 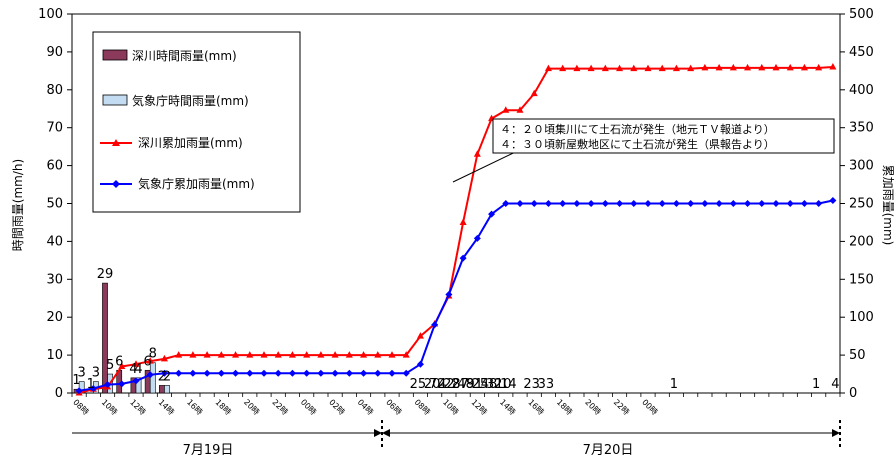 What do you see at coordinates (54, 204) in the screenshot?
I see `y-left-tick-label: 50` at bounding box center [54, 204].